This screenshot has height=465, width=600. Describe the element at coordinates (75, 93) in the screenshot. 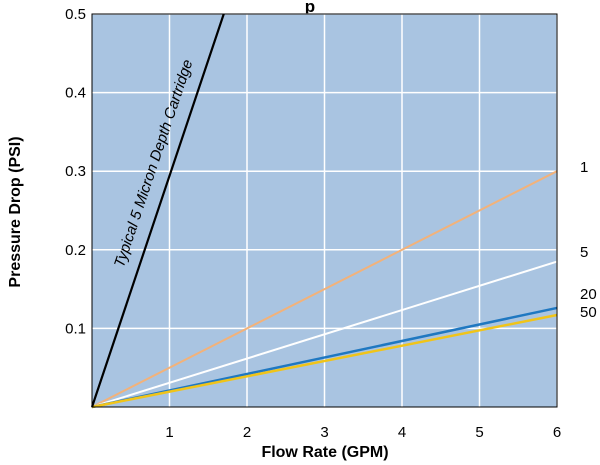

I see `y-tick-0.4: 0.4` at that location.